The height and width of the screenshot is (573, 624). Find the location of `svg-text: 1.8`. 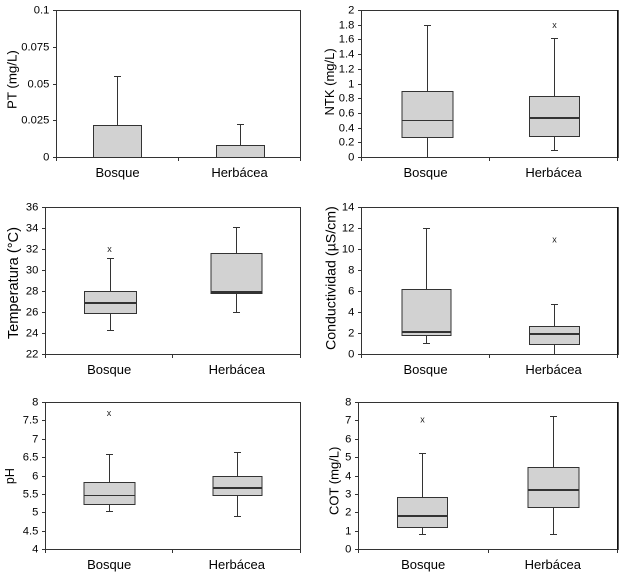

svg-text: 1.8 is located at coordinates (347, 26).